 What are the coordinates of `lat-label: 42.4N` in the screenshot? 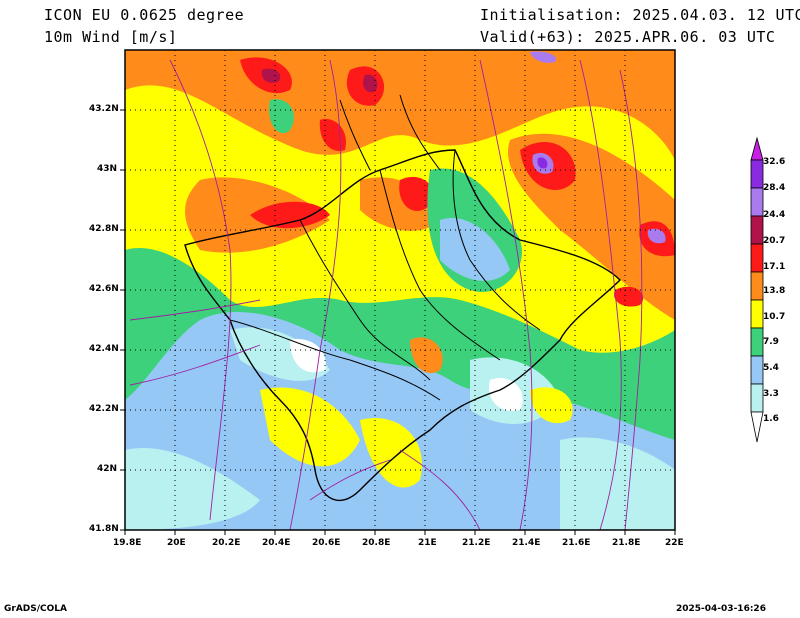 It's located at (104, 349).